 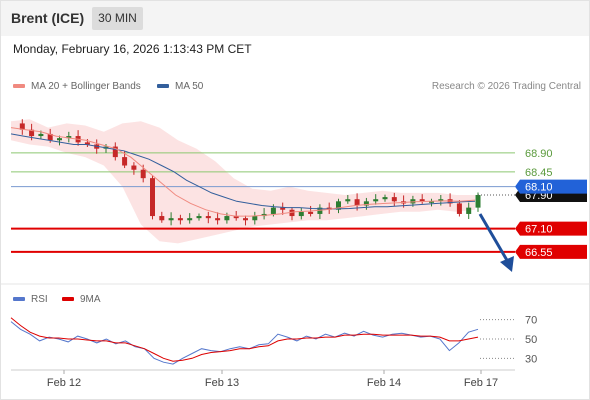 What do you see at coordinates (507, 264) in the screenshot?
I see `forecast-arrow-head` at bounding box center [507, 264].